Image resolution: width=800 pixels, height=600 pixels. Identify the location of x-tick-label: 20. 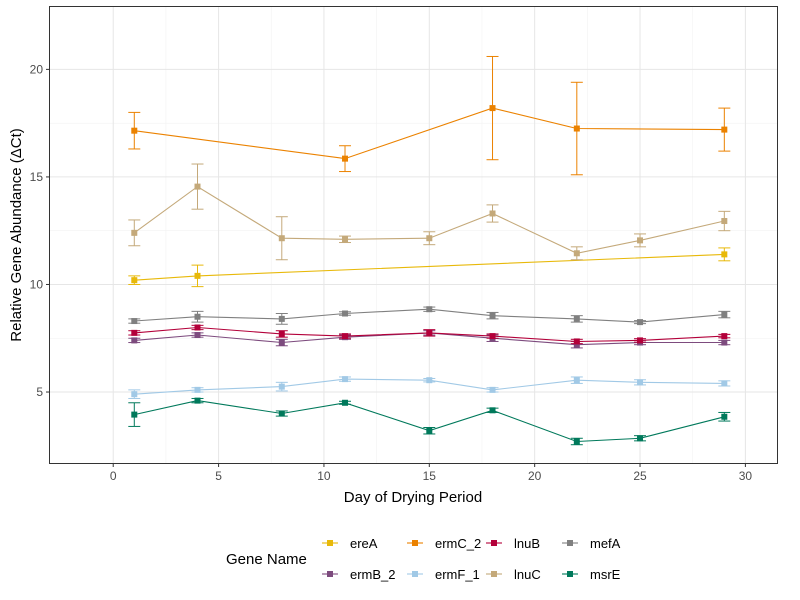
(535, 476).